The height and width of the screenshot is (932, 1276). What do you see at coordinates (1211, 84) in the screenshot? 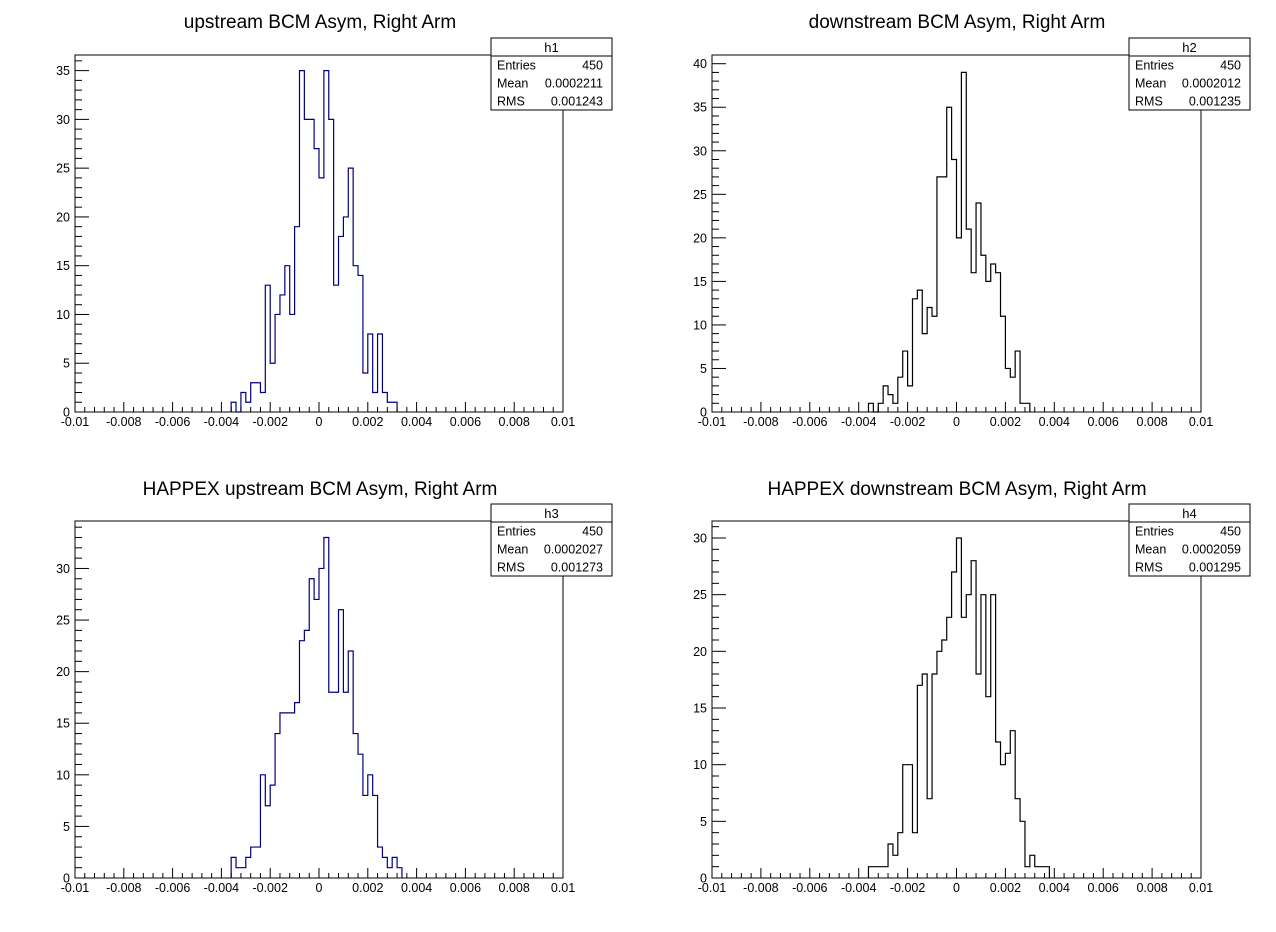
I see `stats-value: 0.0002012` at bounding box center [1211, 84].